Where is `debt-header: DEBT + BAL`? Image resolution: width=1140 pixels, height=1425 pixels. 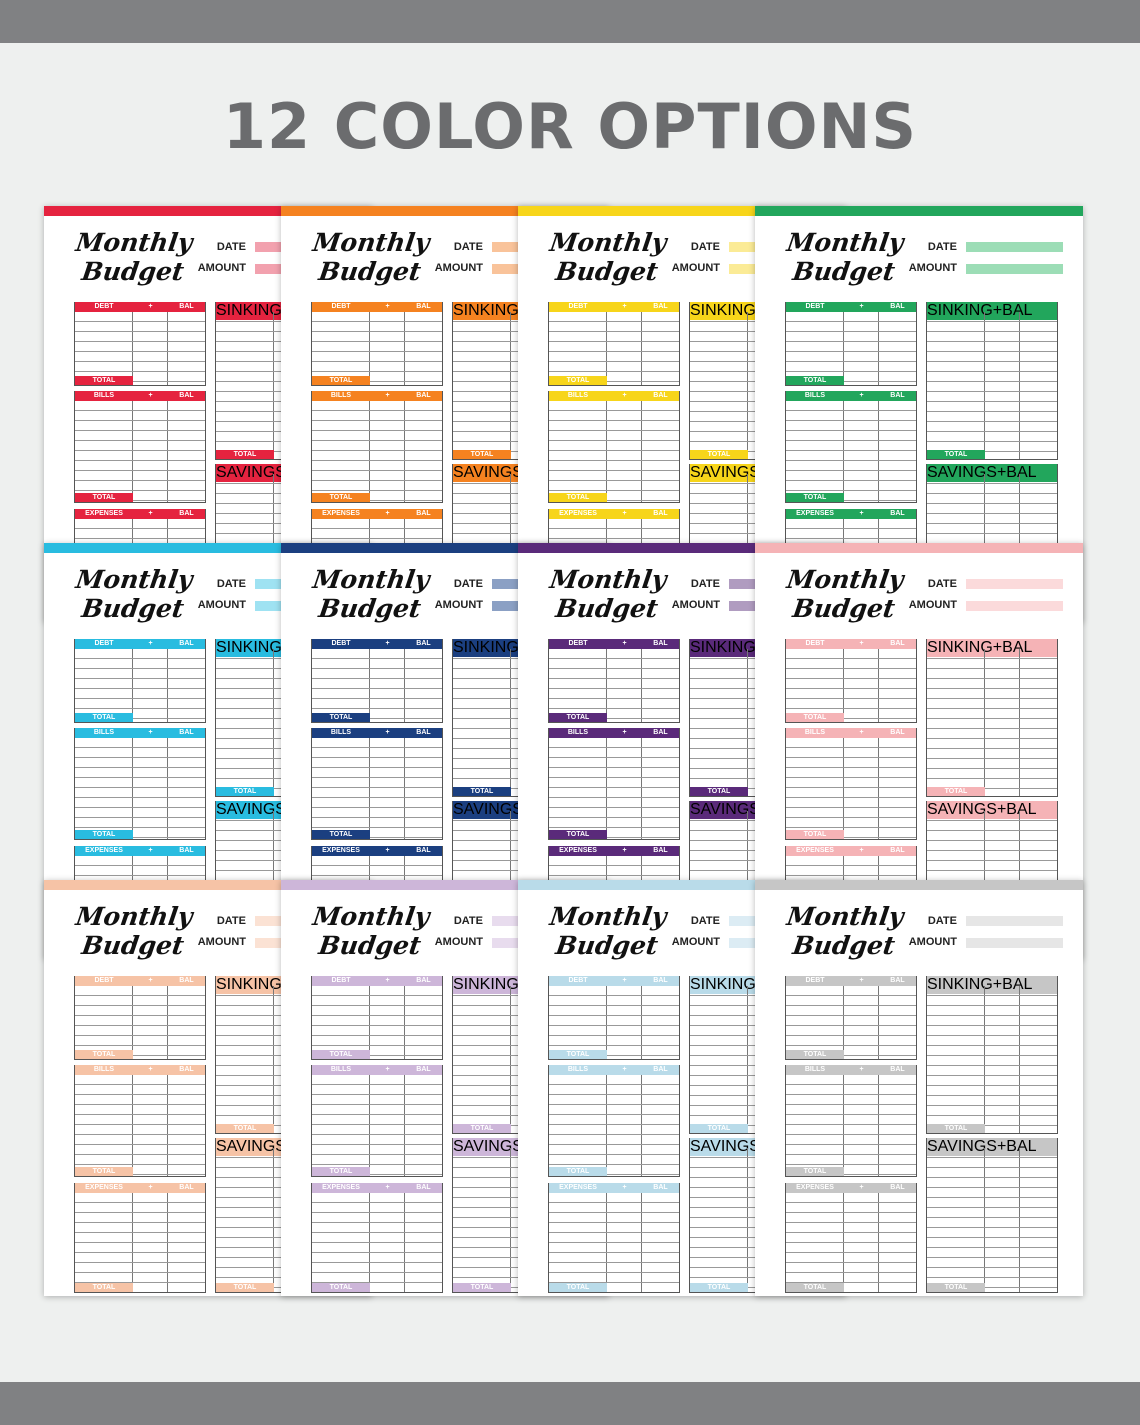
debt-header: DEBT + BAL is located at coordinates (377, 307).